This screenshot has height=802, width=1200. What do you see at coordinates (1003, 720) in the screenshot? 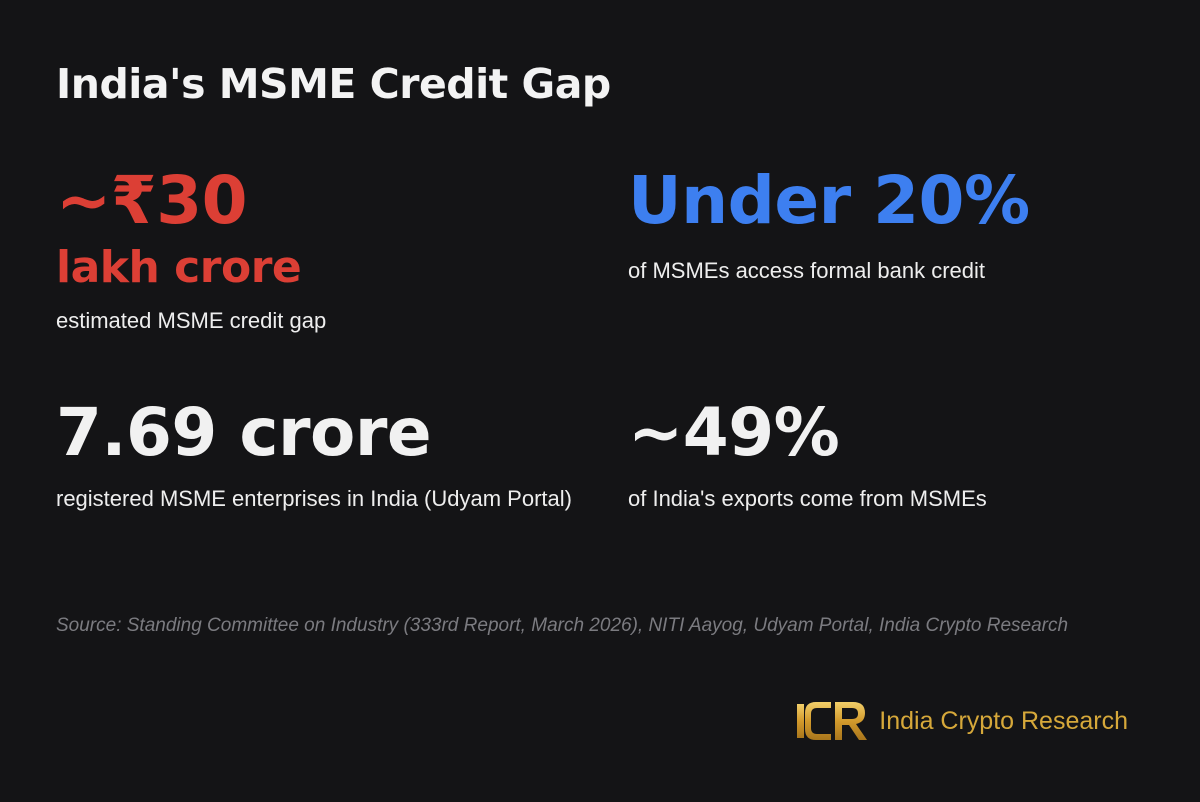
I see `brand-name: India Crypto Research` at bounding box center [1003, 720].